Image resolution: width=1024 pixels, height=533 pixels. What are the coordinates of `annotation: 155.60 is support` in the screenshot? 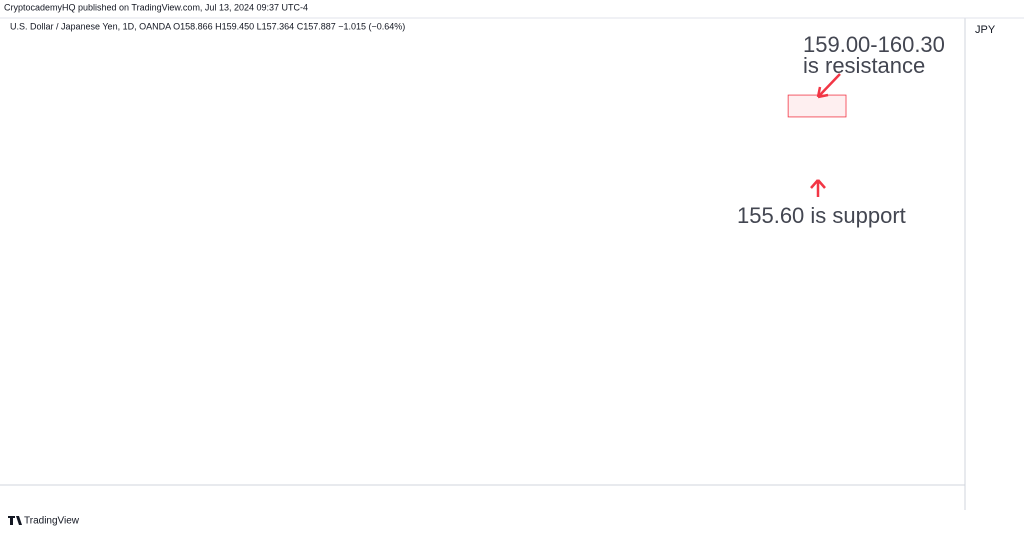 It's located at (821, 215).